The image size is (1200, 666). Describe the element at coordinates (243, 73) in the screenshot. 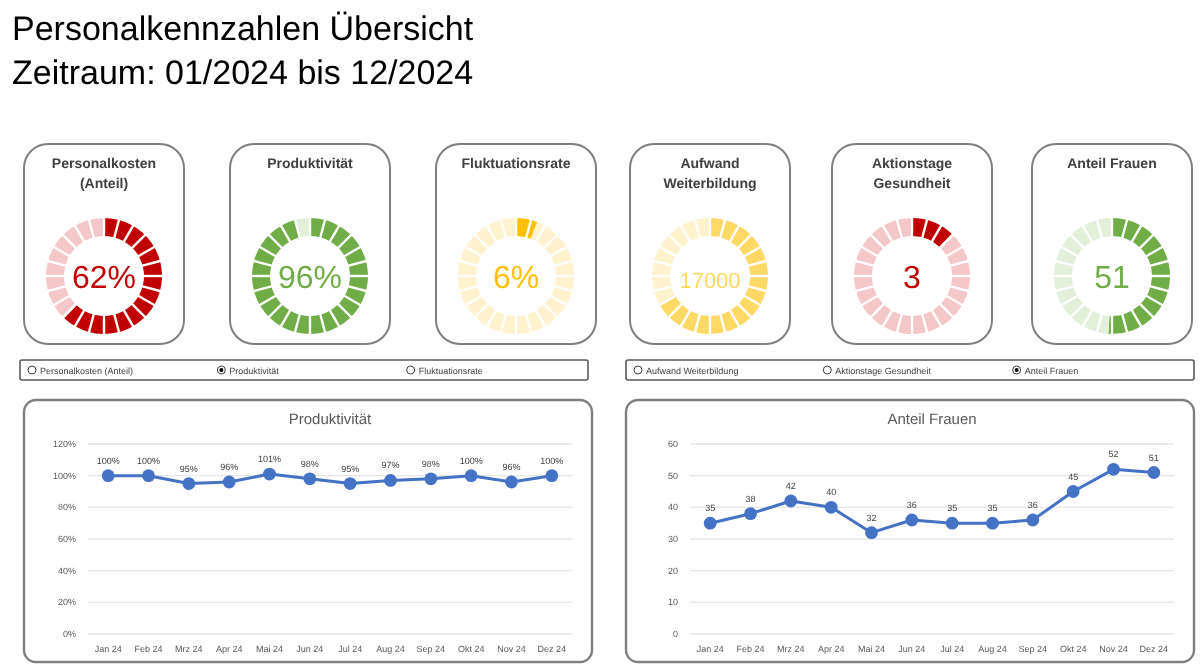

I see `text: Zeitraum: 01/2024 bis 12/2024` at that location.